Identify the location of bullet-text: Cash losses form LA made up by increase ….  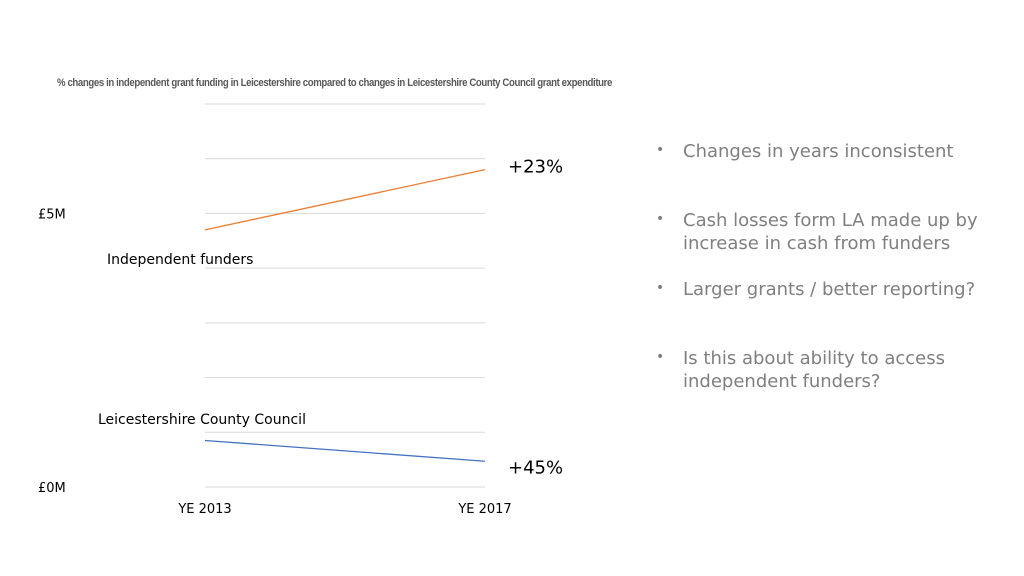
(830, 232).